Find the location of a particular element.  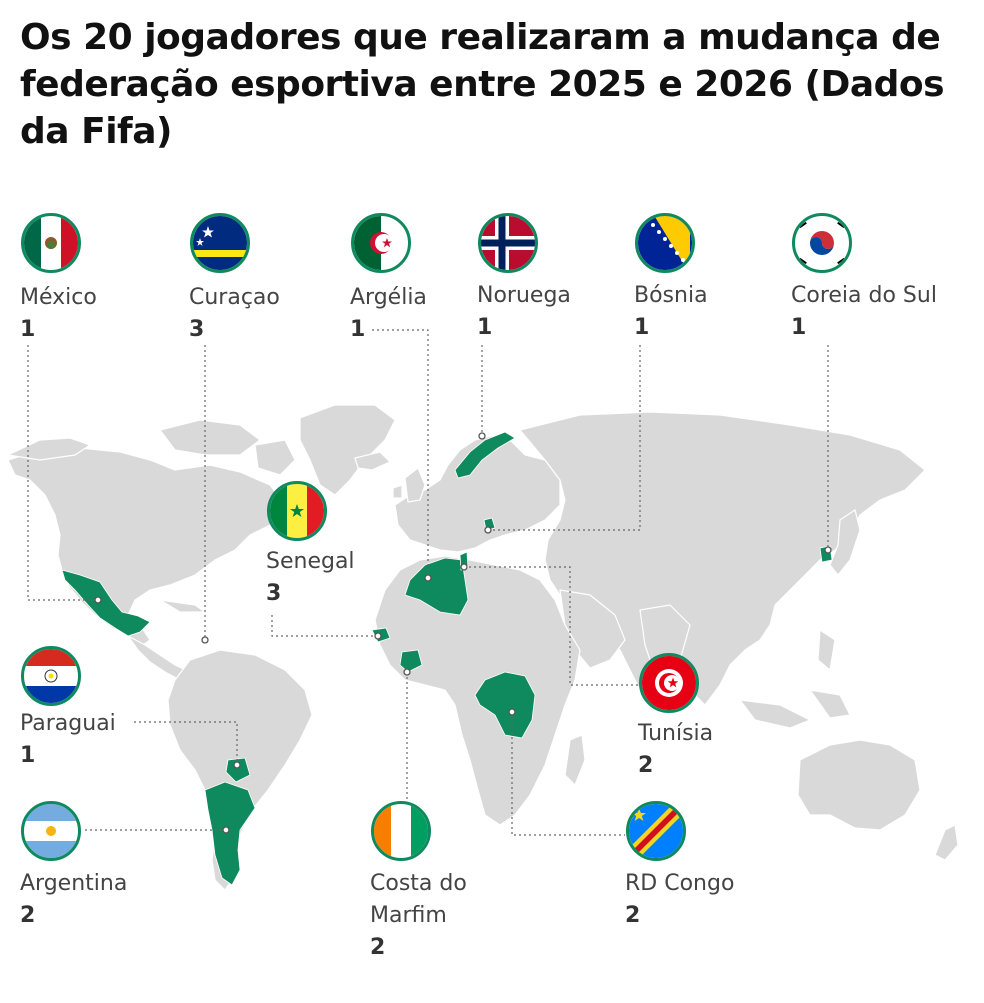

label-curacao: Curaçao 3 is located at coordinates (234, 314).